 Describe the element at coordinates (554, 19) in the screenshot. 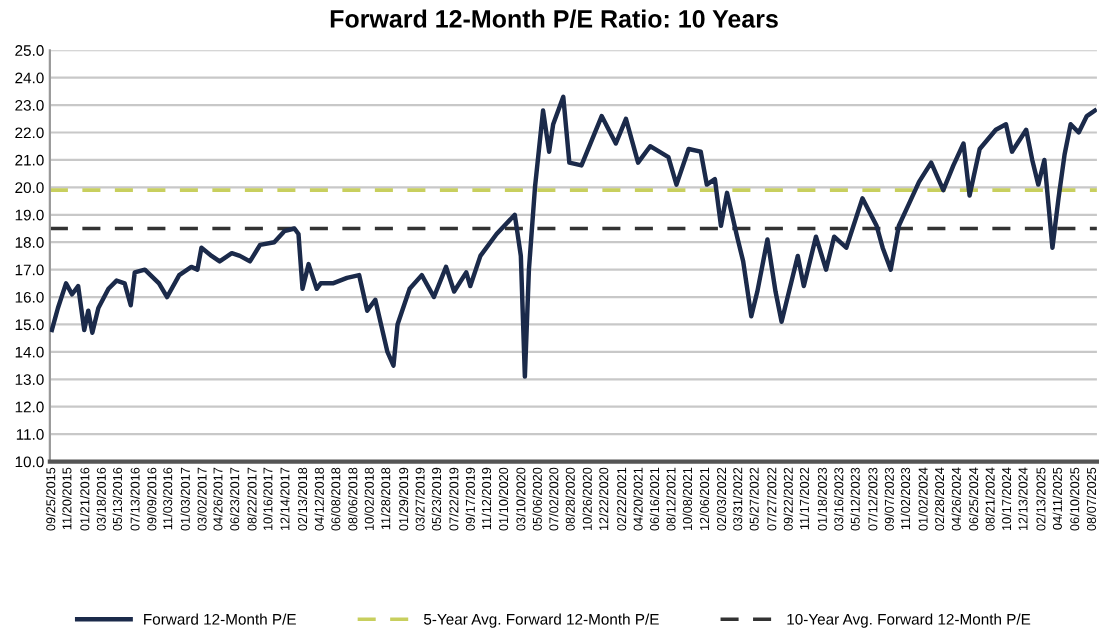

I see `chart-title: Forward 12-Month P/E Ratio: 10 Years` at that location.